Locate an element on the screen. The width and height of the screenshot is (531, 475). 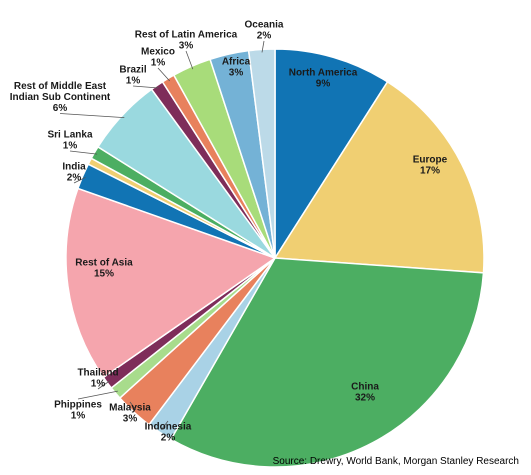
slice-label: North America 9% is located at coordinates (323, 79).